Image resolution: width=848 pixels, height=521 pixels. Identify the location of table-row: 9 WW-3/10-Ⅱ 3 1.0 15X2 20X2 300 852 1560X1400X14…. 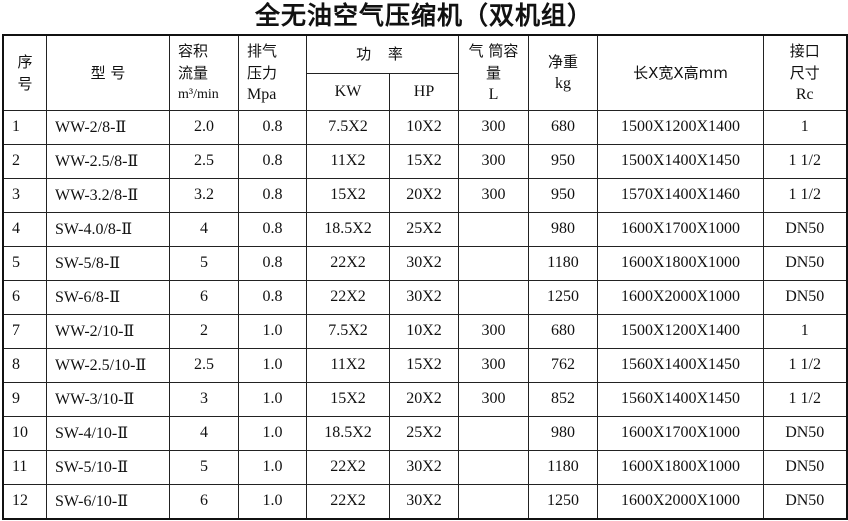
(424, 399).